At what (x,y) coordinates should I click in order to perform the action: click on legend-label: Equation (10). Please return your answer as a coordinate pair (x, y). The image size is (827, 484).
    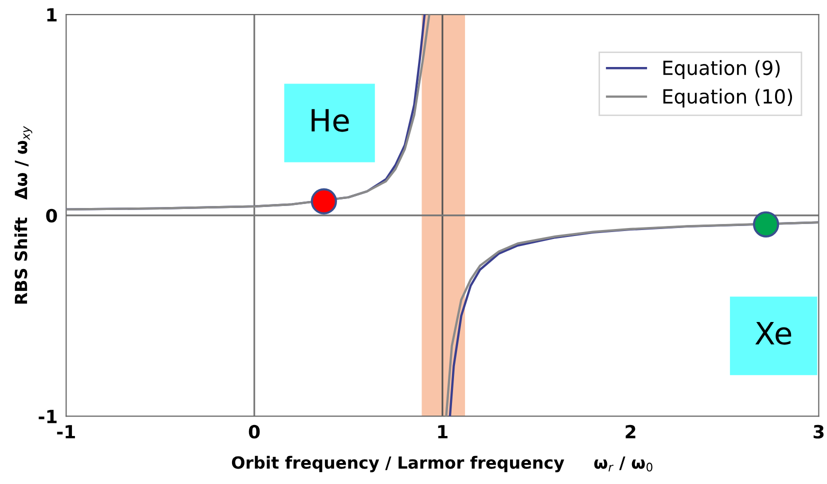
    Looking at the image, I should click on (727, 98).